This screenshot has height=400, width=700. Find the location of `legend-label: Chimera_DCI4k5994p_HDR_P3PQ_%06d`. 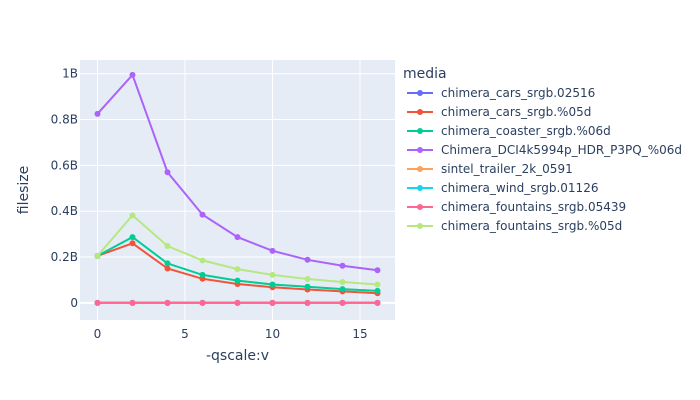

legend-label: Chimera_DCI4k5994p_HDR_P3PQ_%06d is located at coordinates (561, 150).